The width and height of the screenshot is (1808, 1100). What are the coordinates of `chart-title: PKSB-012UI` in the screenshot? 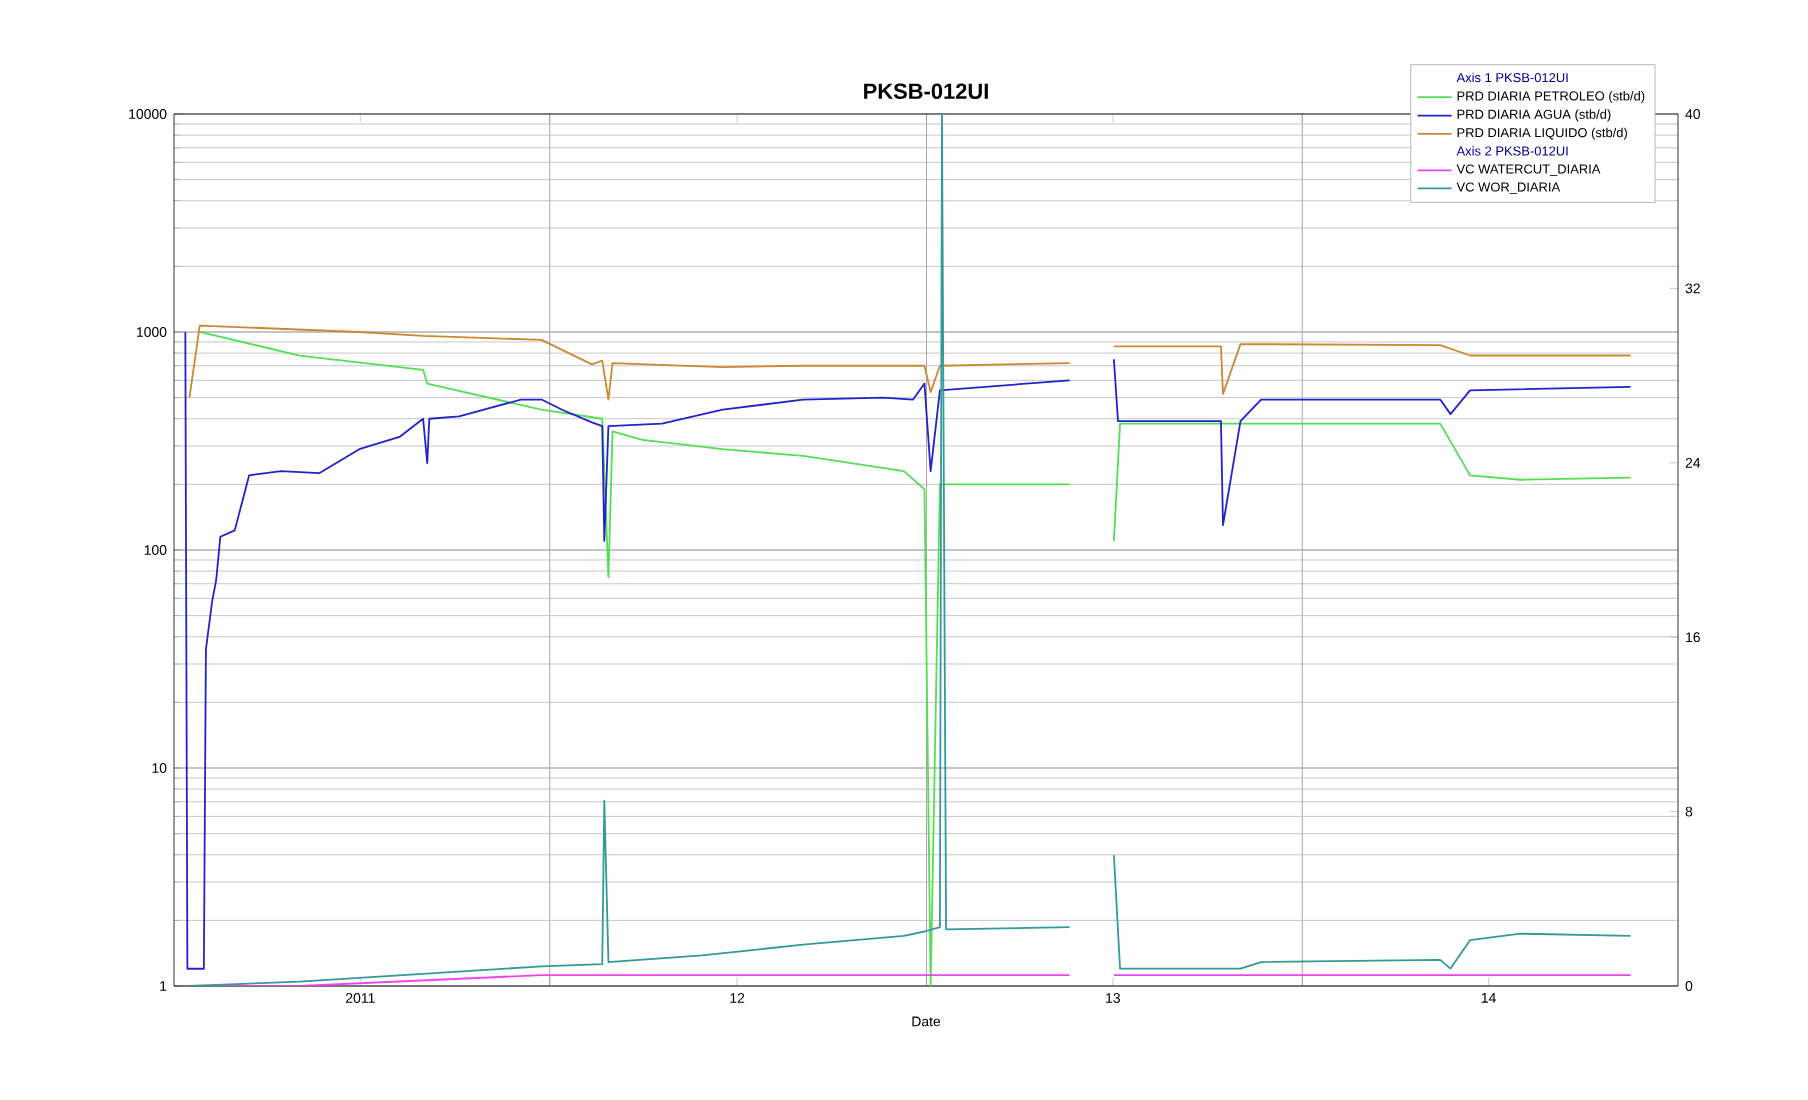 It's located at (926, 91).